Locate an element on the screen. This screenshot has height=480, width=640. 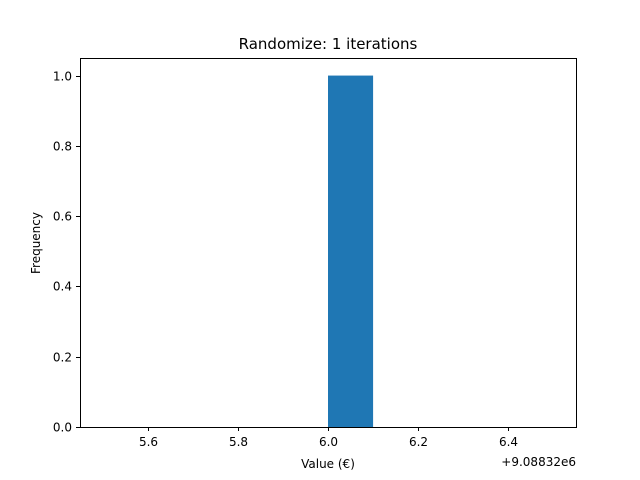
y-tick-label-0: 0.0 is located at coordinates (62, 428).